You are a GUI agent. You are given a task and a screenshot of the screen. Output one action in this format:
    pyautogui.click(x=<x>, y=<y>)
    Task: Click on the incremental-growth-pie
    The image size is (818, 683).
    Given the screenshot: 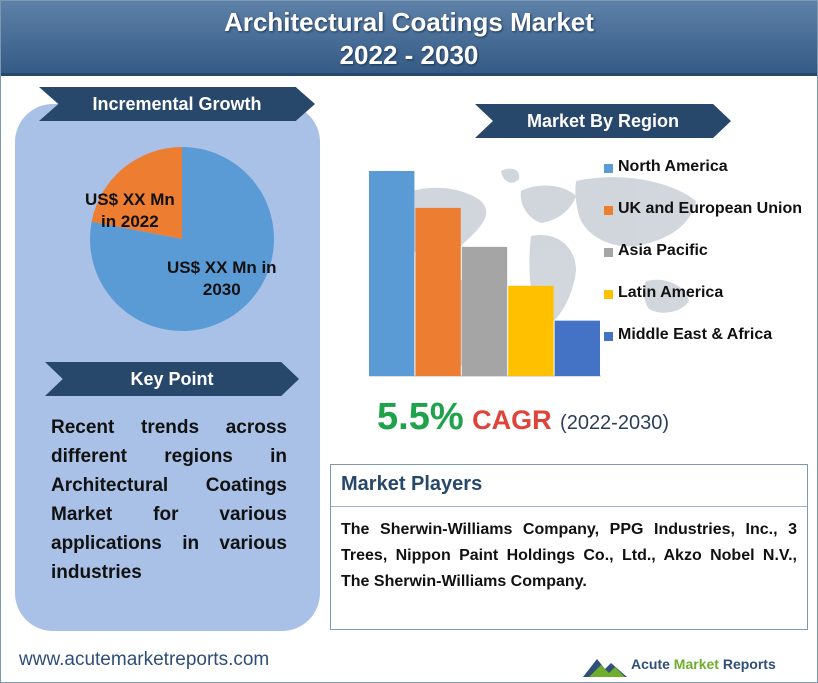 What is the action you would take?
    pyautogui.click(x=181, y=239)
    